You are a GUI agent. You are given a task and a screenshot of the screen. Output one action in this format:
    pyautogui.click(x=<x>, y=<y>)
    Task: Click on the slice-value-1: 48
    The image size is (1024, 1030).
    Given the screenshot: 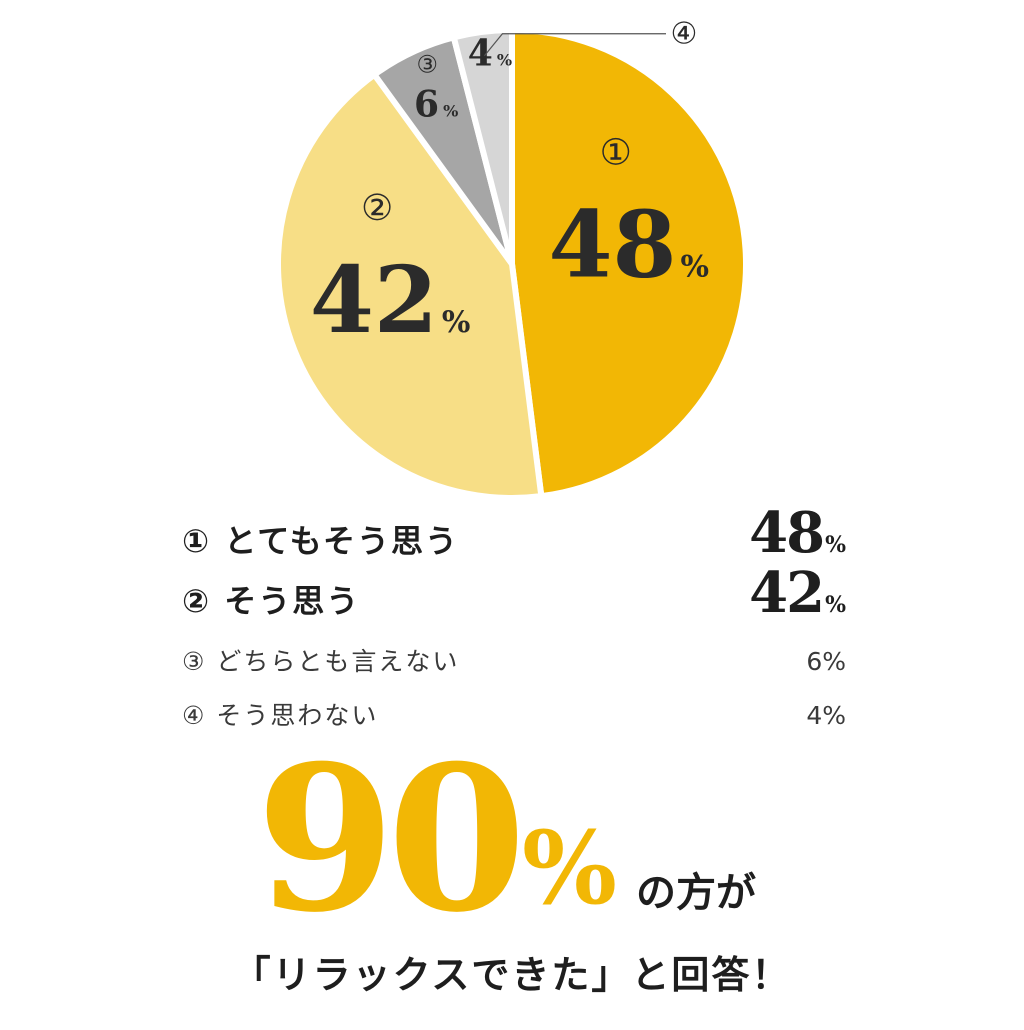 What is the action you would take?
    pyautogui.click(x=612, y=245)
    